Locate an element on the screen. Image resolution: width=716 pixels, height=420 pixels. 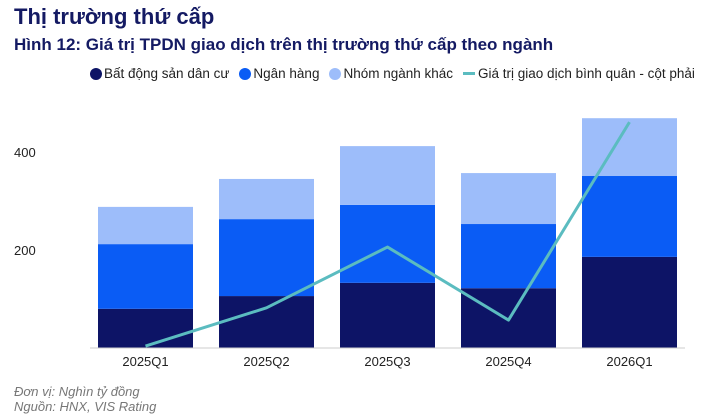
legend-label: Nhóm ngành khác is located at coordinates (398, 73).